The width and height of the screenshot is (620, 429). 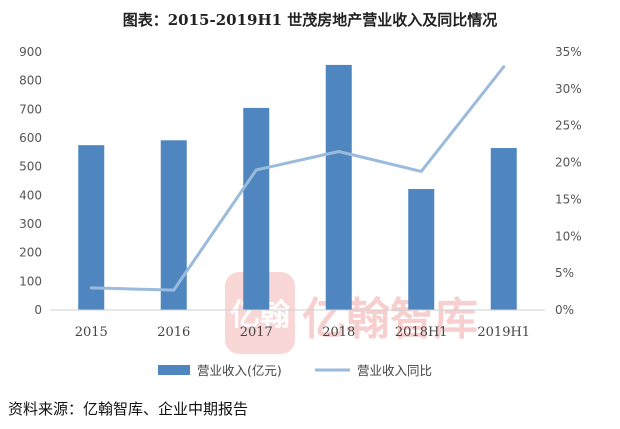 What do you see at coordinates (568, 163) in the screenshot?
I see `y-right-tick-label: 20%` at bounding box center [568, 163].